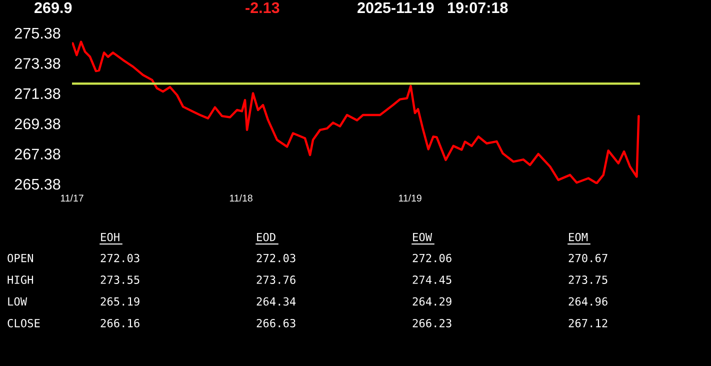 The image size is (711, 366). Describe the element at coordinates (37, 94) in the screenshot. I see `y-tick-label: 271.38` at that location.